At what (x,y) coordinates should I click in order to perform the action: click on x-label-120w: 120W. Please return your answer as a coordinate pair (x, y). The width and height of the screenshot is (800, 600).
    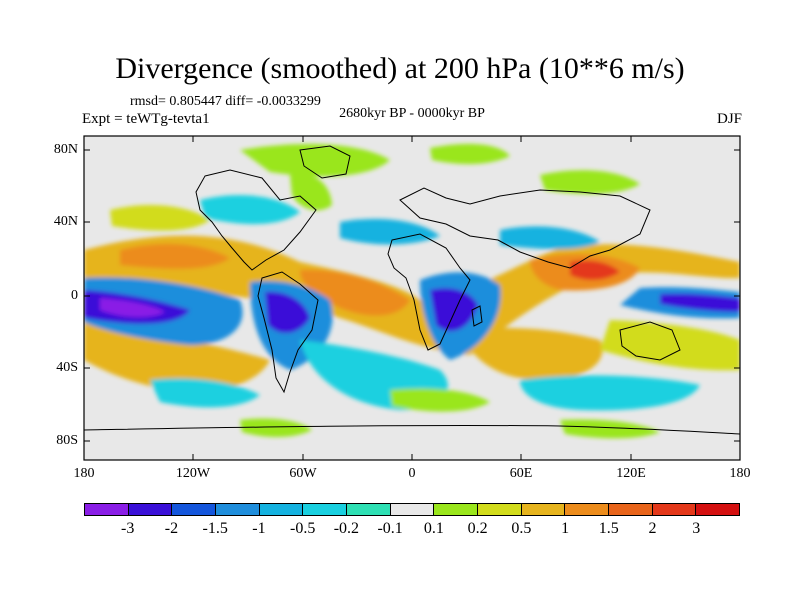
    Looking at the image, I should click on (193, 473).